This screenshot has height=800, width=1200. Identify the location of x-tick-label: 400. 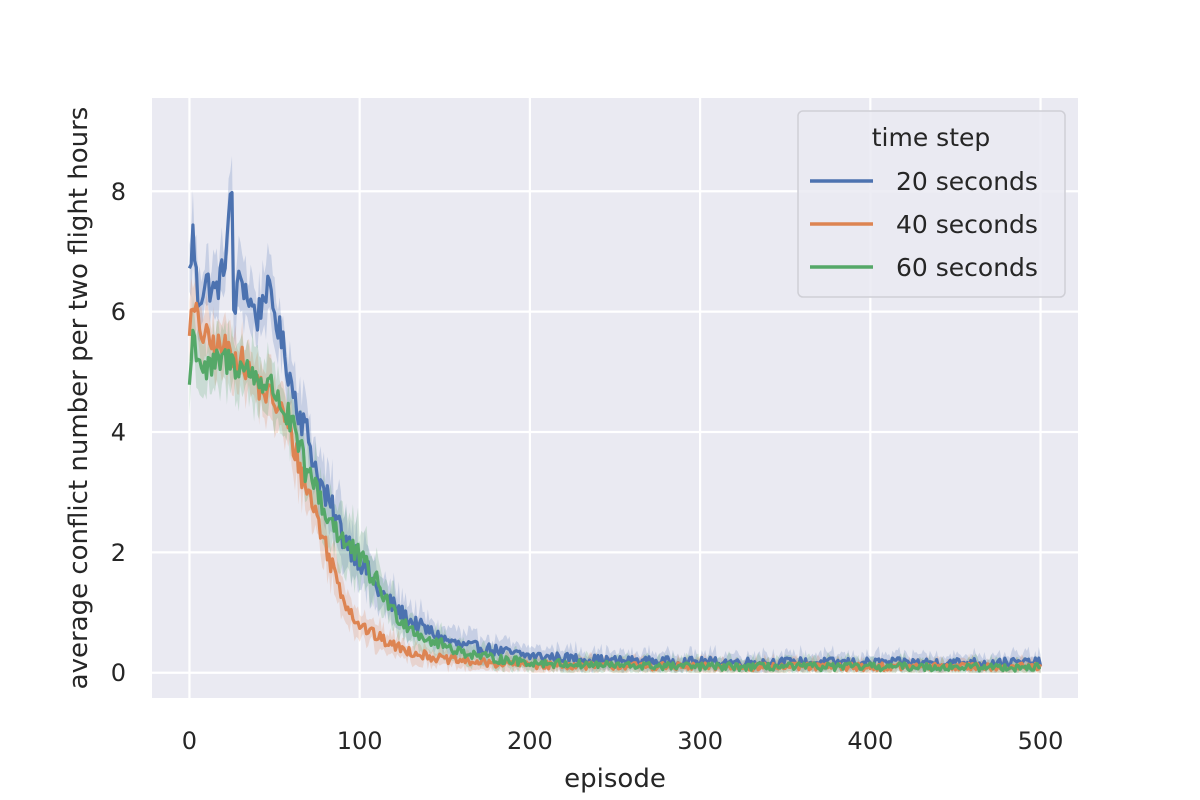
(870, 741).